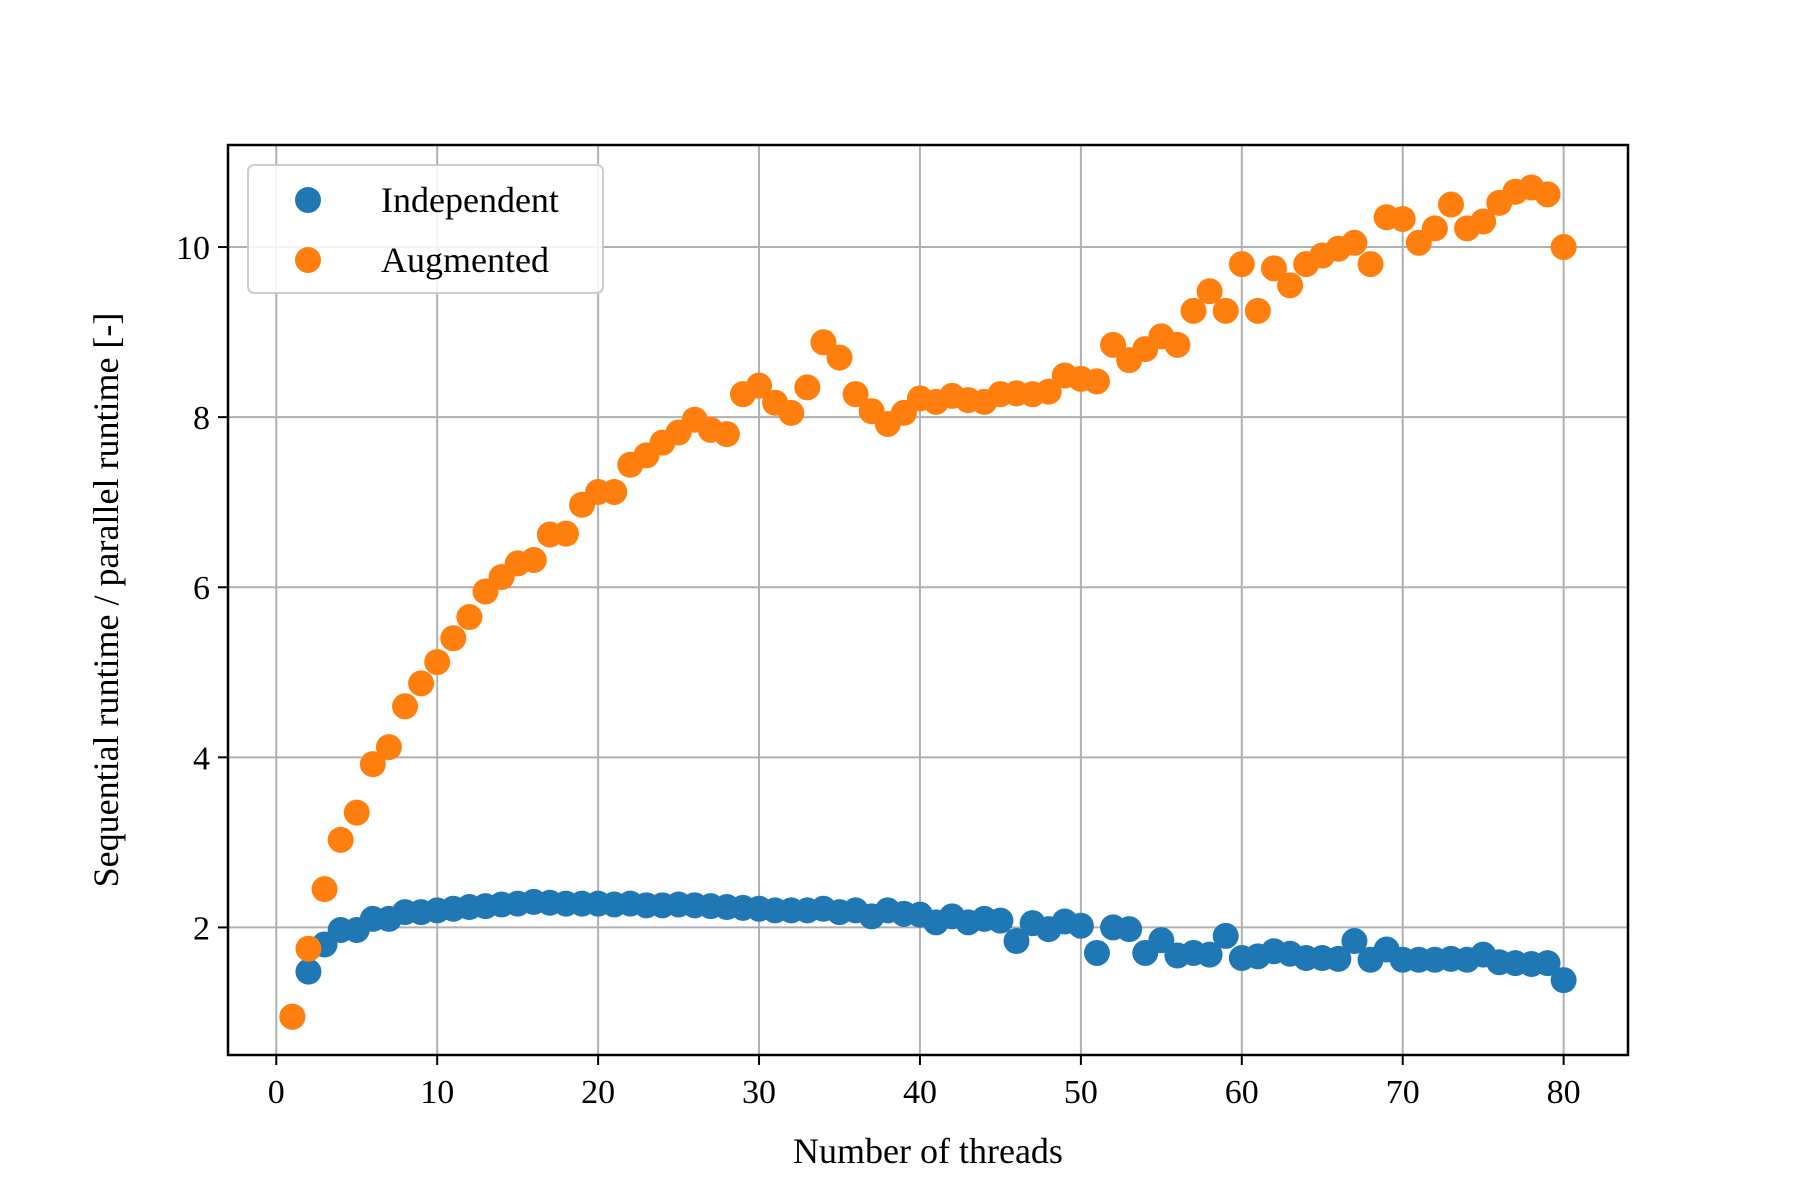 Image resolution: width=1800 pixels, height=1200 pixels. Describe the element at coordinates (928, 1151) in the screenshot. I see `x-axis-label: Number of threads` at that location.